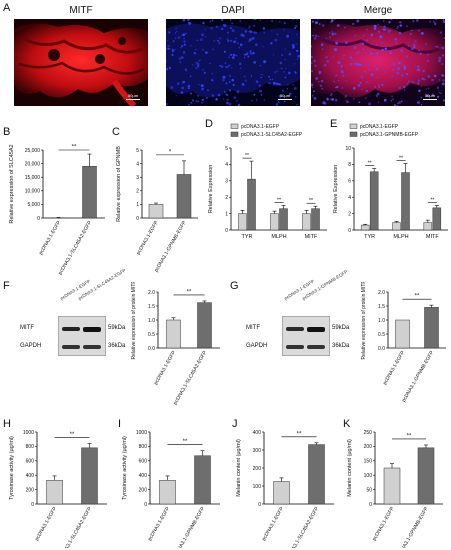  What do you see at coordinates (117, 346) in the screenshot?
I see `size-label: 36kDa` at bounding box center [117, 346].